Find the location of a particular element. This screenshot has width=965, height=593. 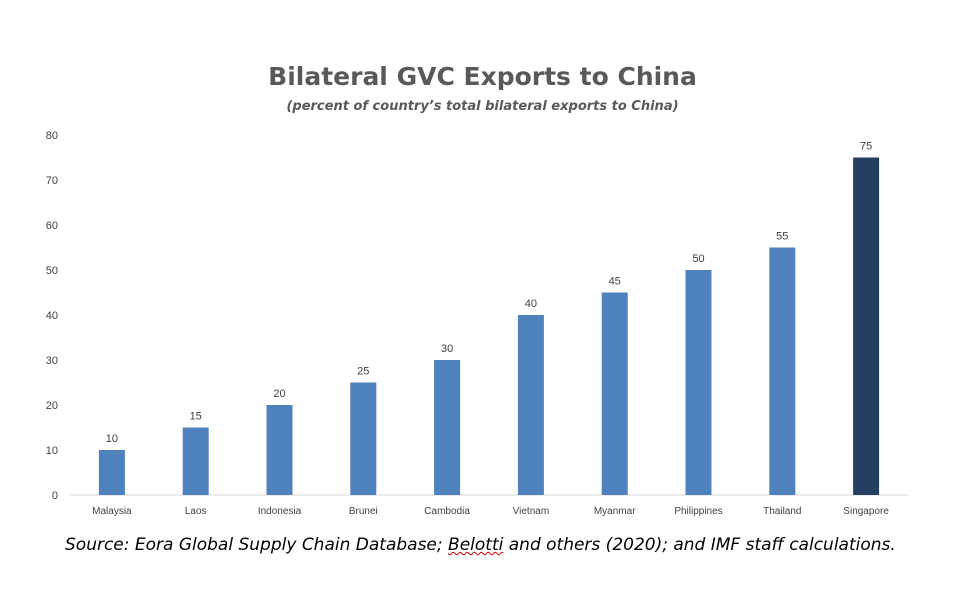

x-tick-label: Singapore is located at coordinates (866, 511).